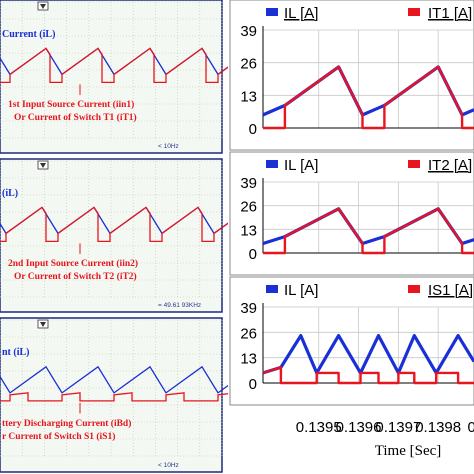 The height and width of the screenshot is (474, 474). I want to click on legend-label-switch: IS1 [A], so click(450, 290).